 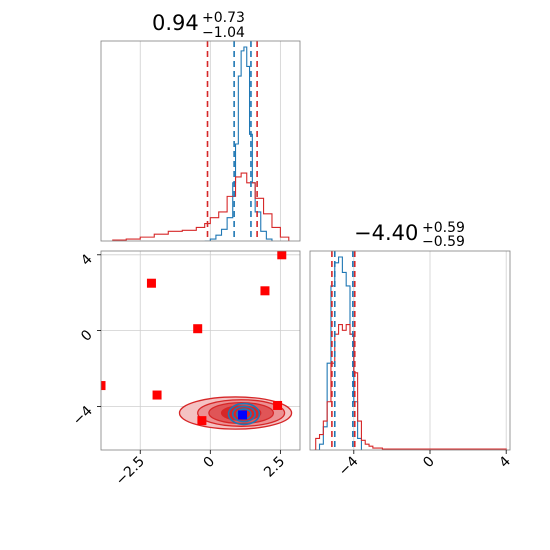 What do you see at coordinates (429, 463) in the screenshot?
I see `marginal-y-xtick-label-1: 0` at bounding box center [429, 463].